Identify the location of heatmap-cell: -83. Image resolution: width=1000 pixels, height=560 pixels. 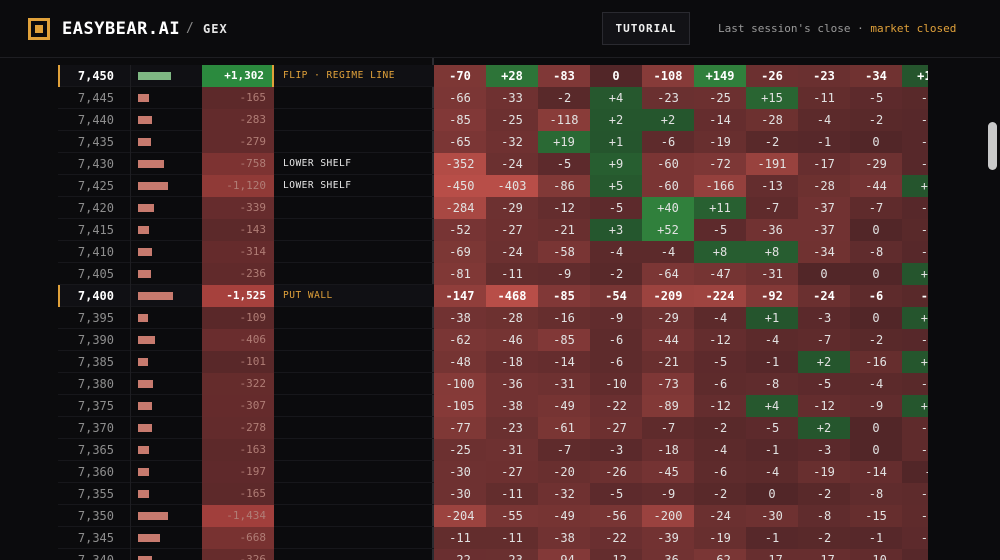
(564, 76).